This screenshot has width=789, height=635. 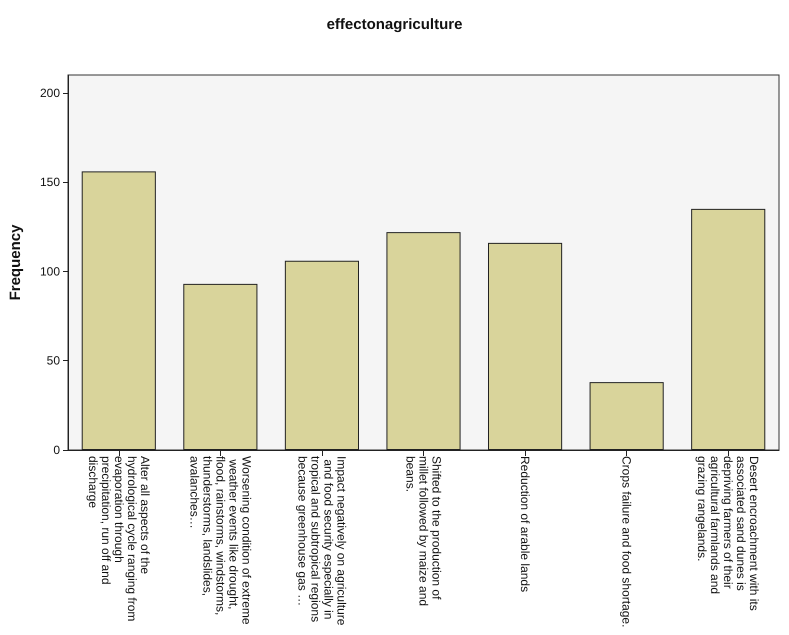 I want to click on y-tick-label: 50, so click(x=53, y=361).